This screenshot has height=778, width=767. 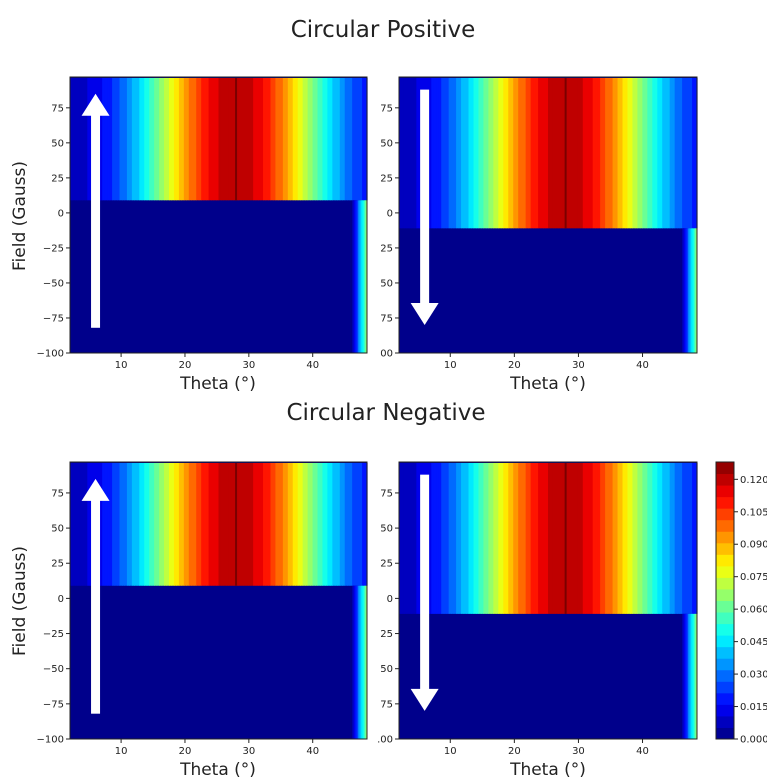 I want to click on y-tick-label: −25, so click(x=53, y=248).